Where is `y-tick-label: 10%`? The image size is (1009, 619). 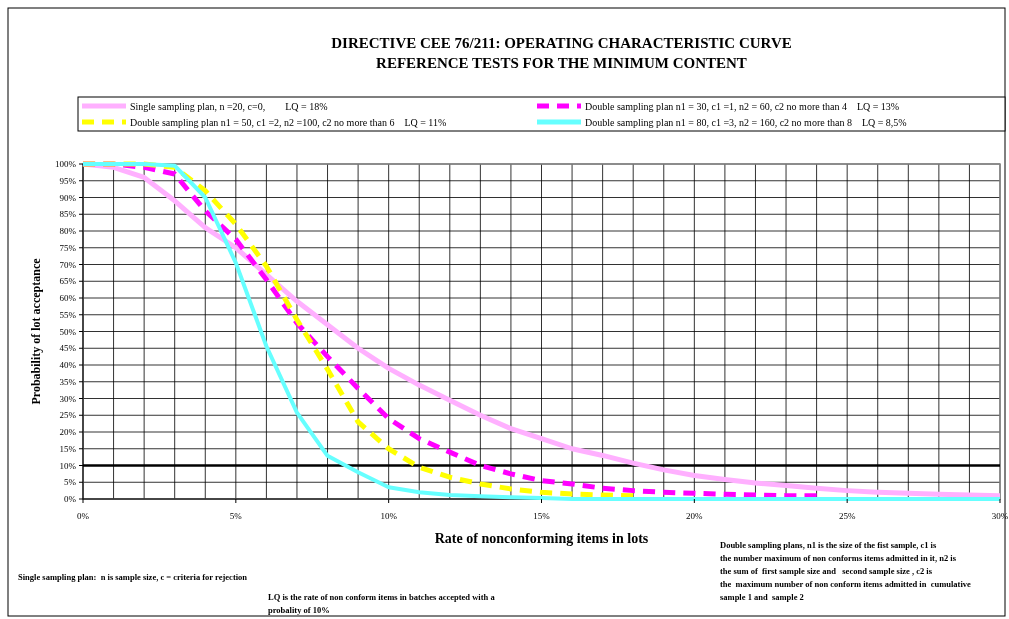 y-tick-label: 10% is located at coordinates (68, 465).